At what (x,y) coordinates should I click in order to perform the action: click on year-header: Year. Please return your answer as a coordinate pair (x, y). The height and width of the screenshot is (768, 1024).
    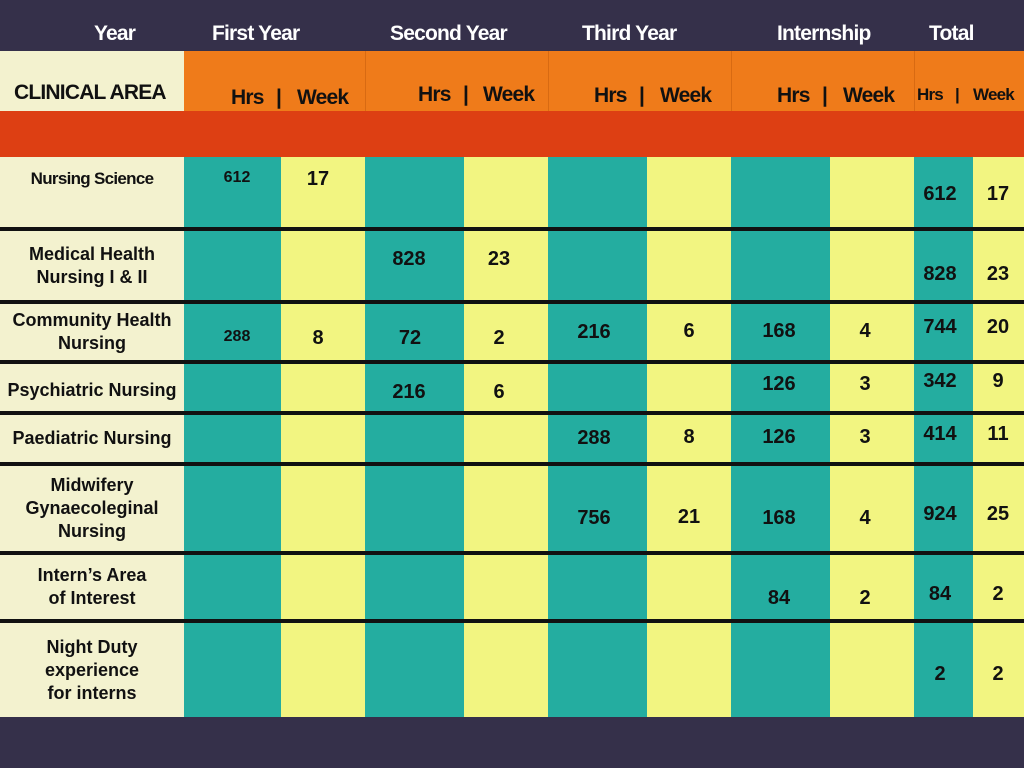
    Looking at the image, I should click on (115, 33).